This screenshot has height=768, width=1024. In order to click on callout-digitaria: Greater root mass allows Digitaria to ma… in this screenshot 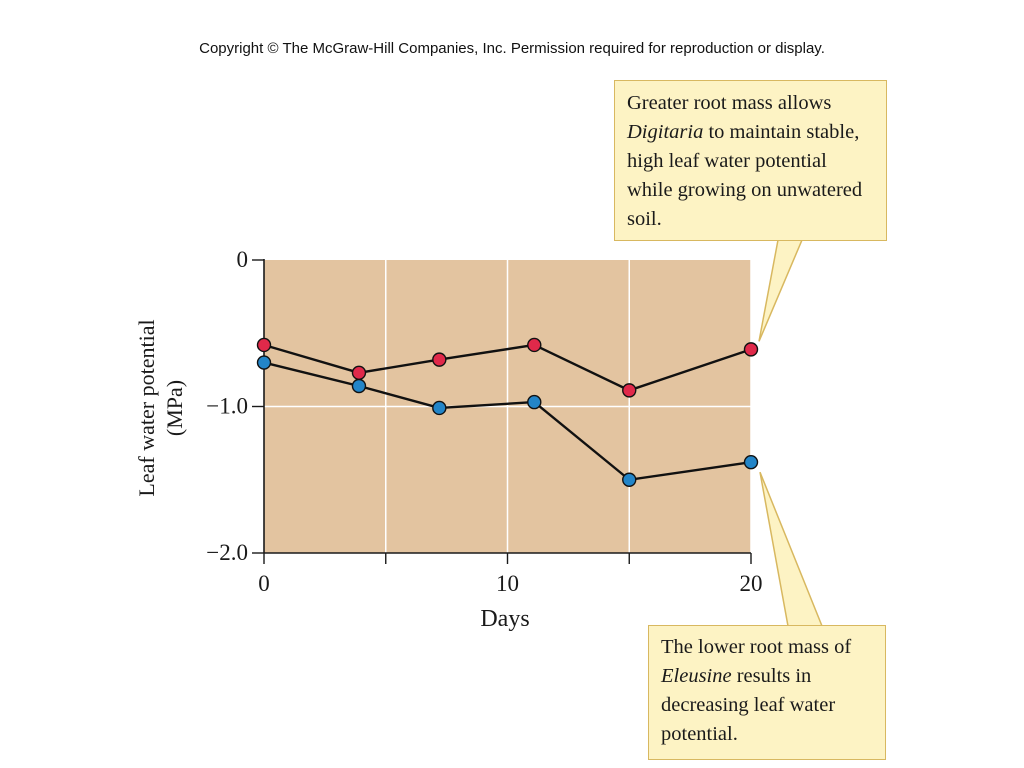, I will do `click(750, 160)`.